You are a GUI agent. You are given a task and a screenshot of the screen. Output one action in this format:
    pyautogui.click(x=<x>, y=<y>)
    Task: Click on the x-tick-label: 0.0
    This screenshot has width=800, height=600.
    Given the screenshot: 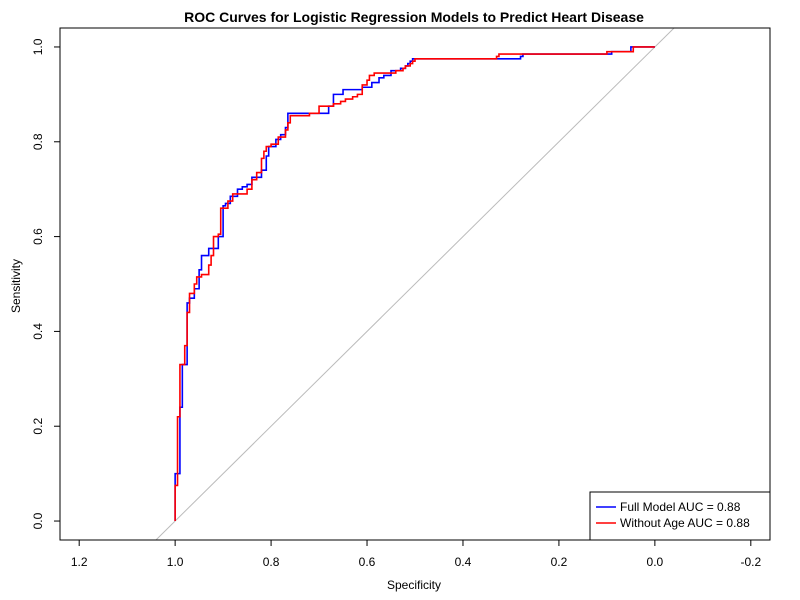 What is the action you would take?
    pyautogui.click(x=655, y=562)
    